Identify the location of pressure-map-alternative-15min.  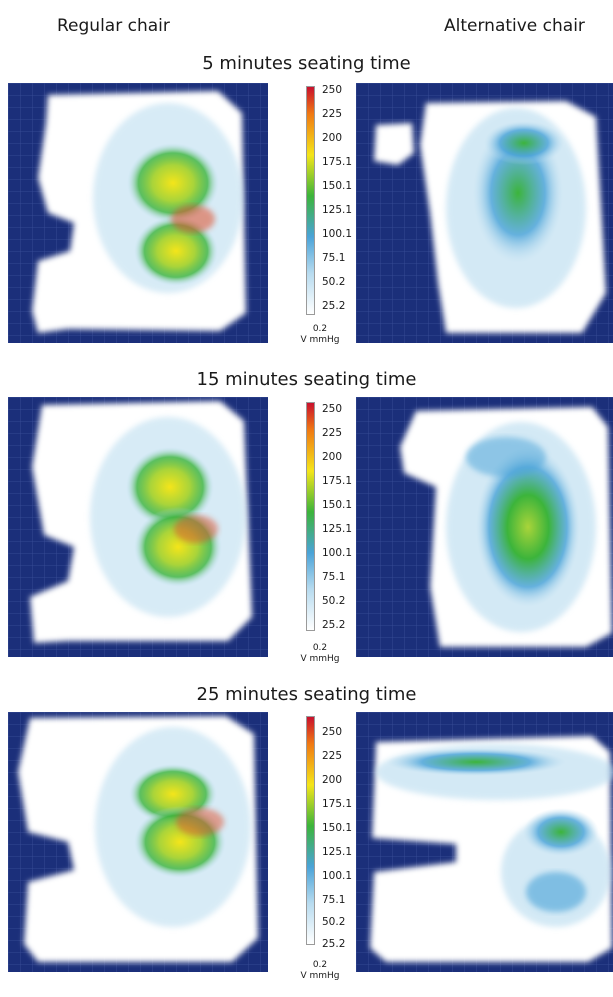
(484, 527).